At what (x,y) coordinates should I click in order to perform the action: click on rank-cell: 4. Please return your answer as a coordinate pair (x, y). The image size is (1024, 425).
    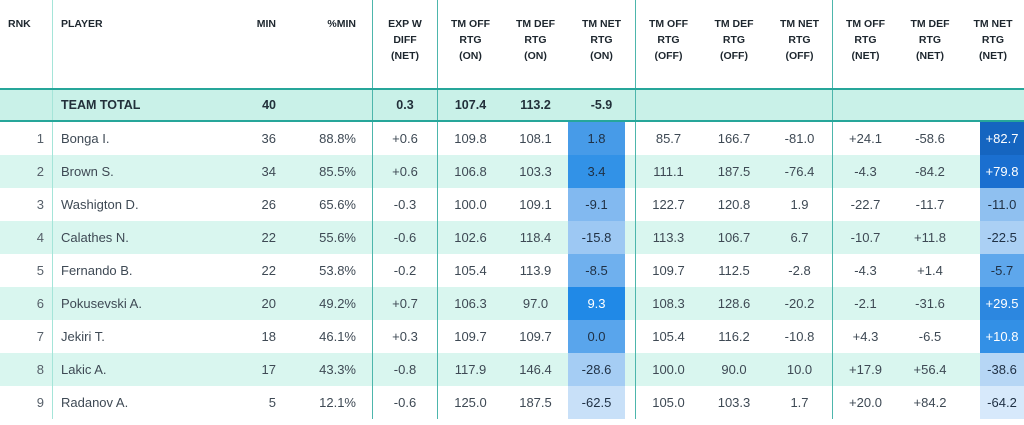
    Looking at the image, I should click on (40, 237).